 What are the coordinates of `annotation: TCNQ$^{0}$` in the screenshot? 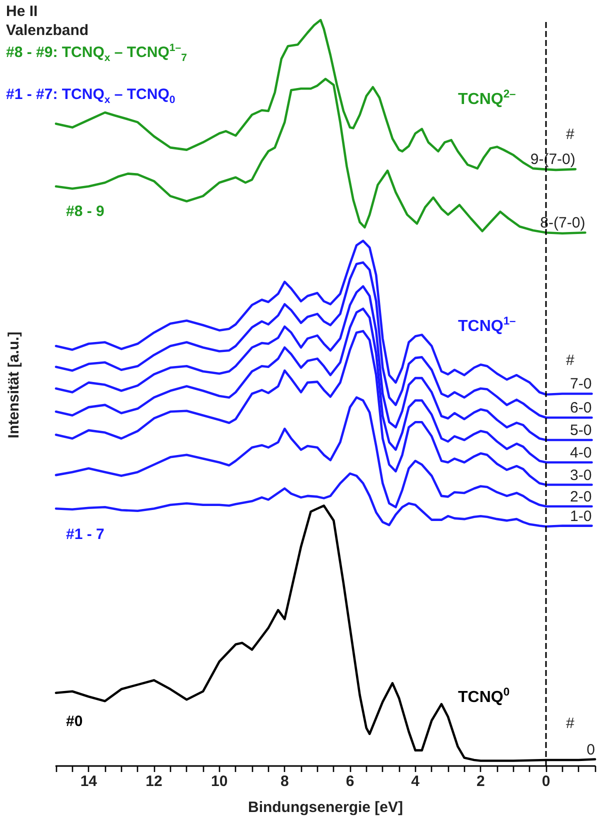 It's located at (484, 697).